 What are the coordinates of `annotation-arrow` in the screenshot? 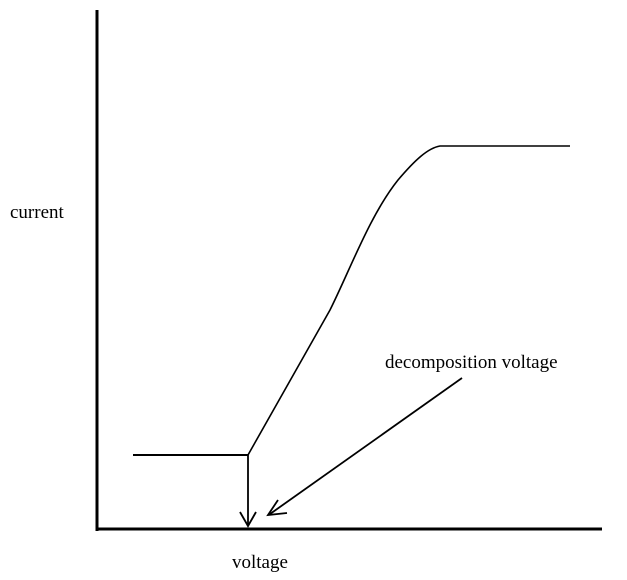 It's located at (366, 446).